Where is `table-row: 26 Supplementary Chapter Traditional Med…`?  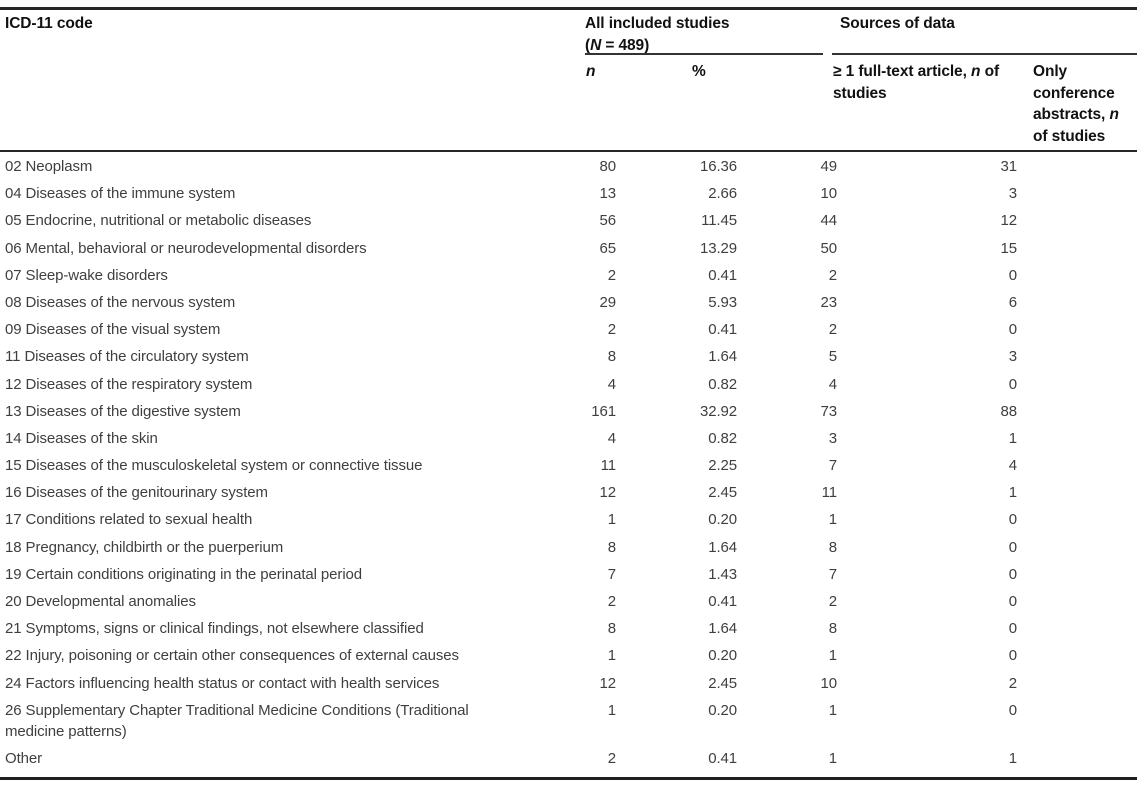 table-row: 26 Supplementary Chapter Traditional Med… is located at coordinates (568, 721).